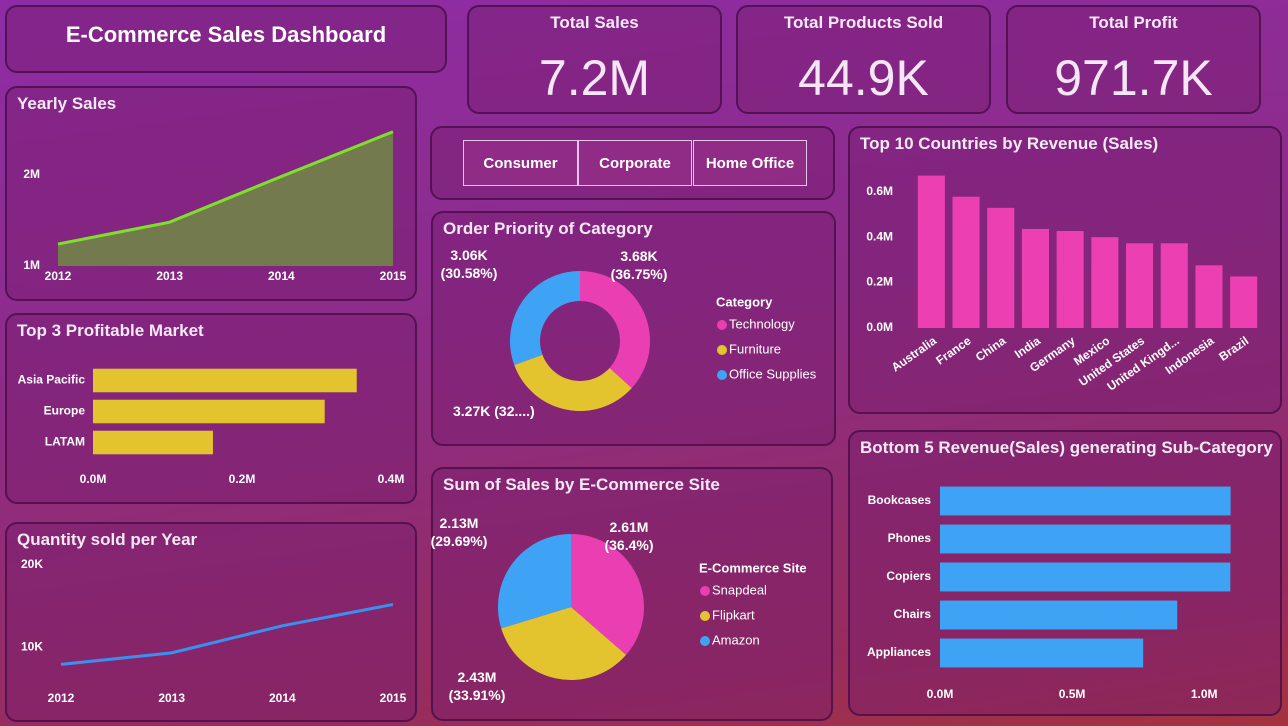 The width and height of the screenshot is (1288, 726). I want to click on kpi-label: Total Products Sold, so click(863, 22).